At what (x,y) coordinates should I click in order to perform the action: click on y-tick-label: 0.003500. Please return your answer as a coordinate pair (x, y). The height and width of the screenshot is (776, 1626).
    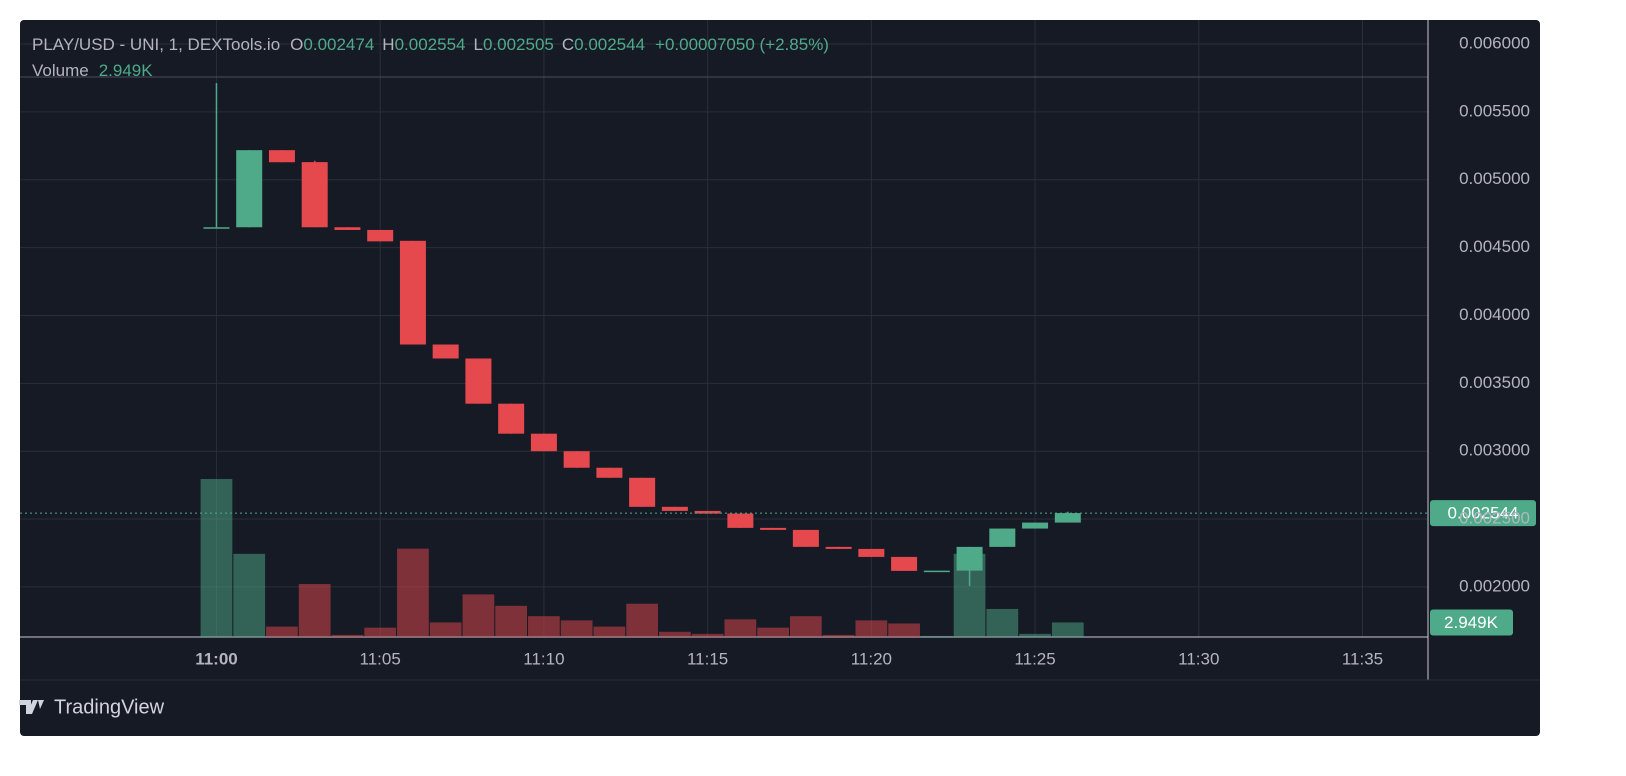
    Looking at the image, I should click on (1494, 382).